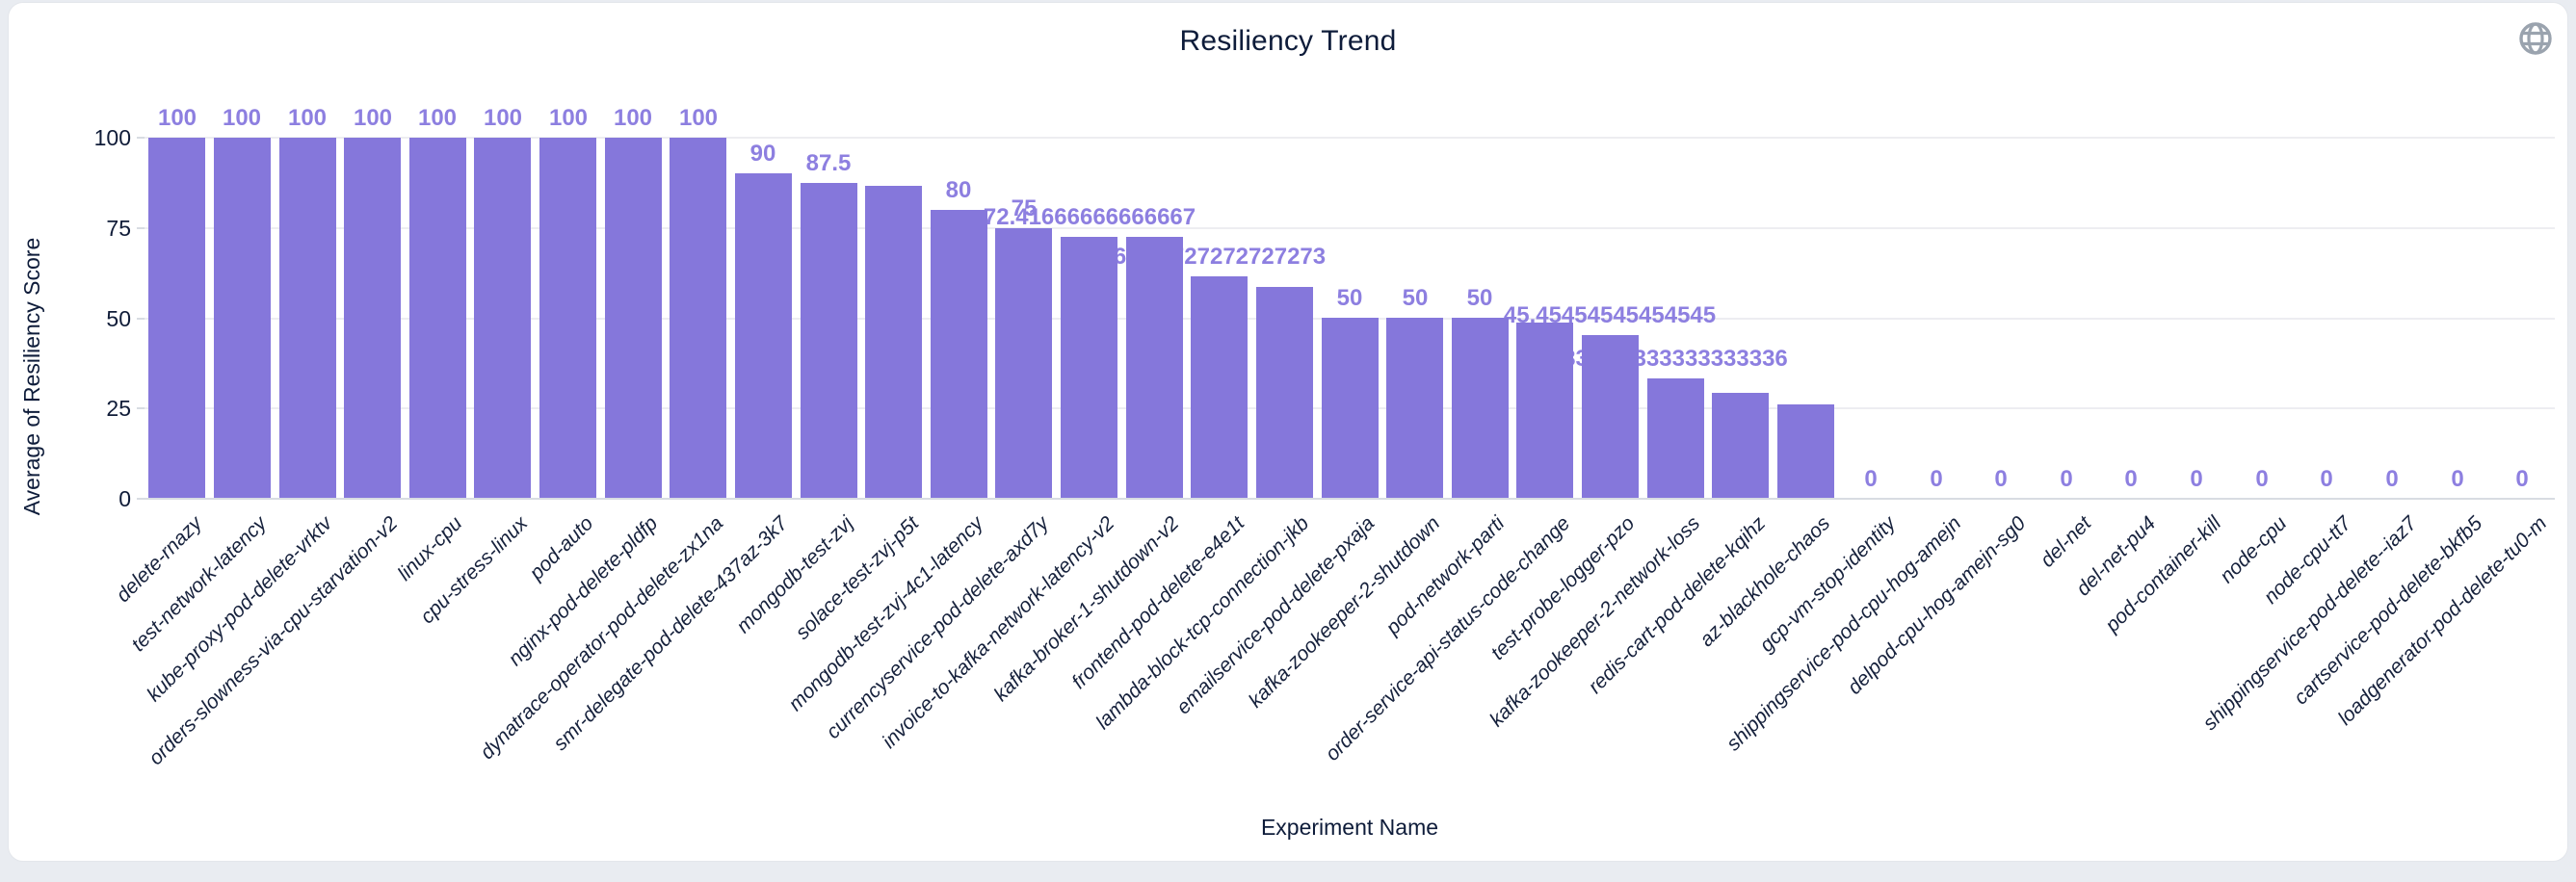 The width and height of the screenshot is (2576, 882). I want to click on x-tick-label: del-net, so click(2066, 542).